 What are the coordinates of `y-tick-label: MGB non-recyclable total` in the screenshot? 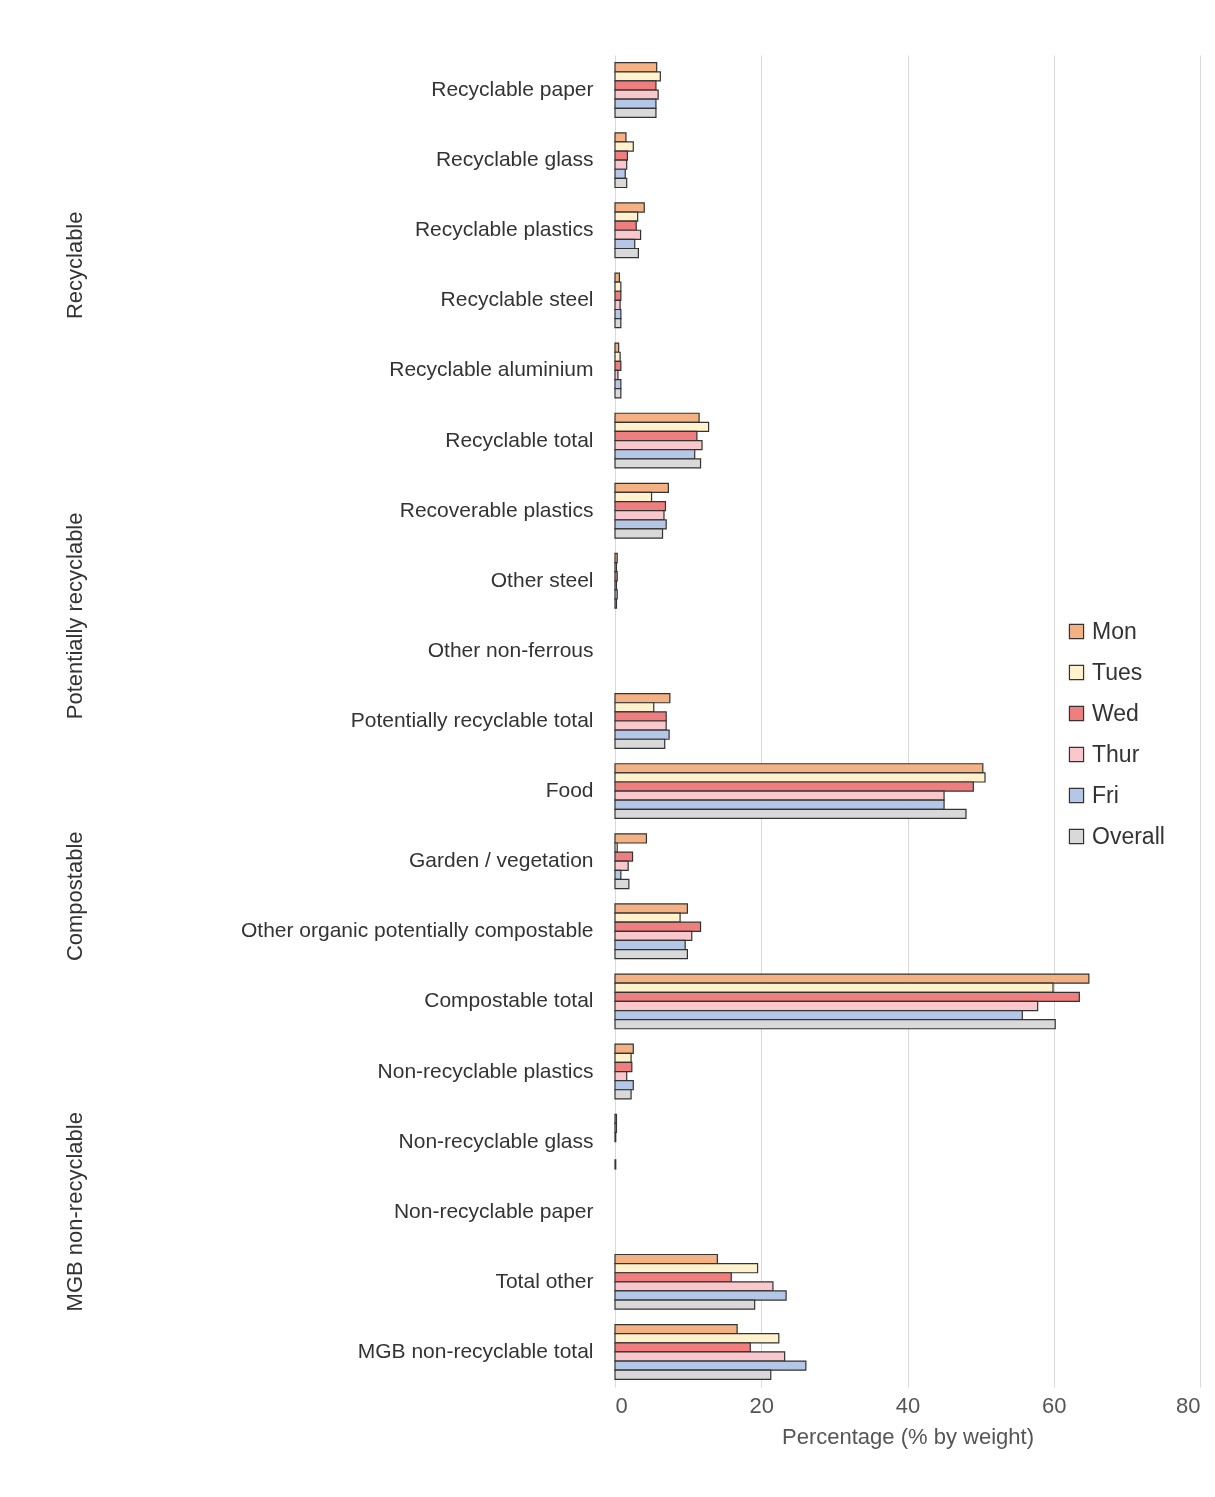 It's located at (475, 1350).